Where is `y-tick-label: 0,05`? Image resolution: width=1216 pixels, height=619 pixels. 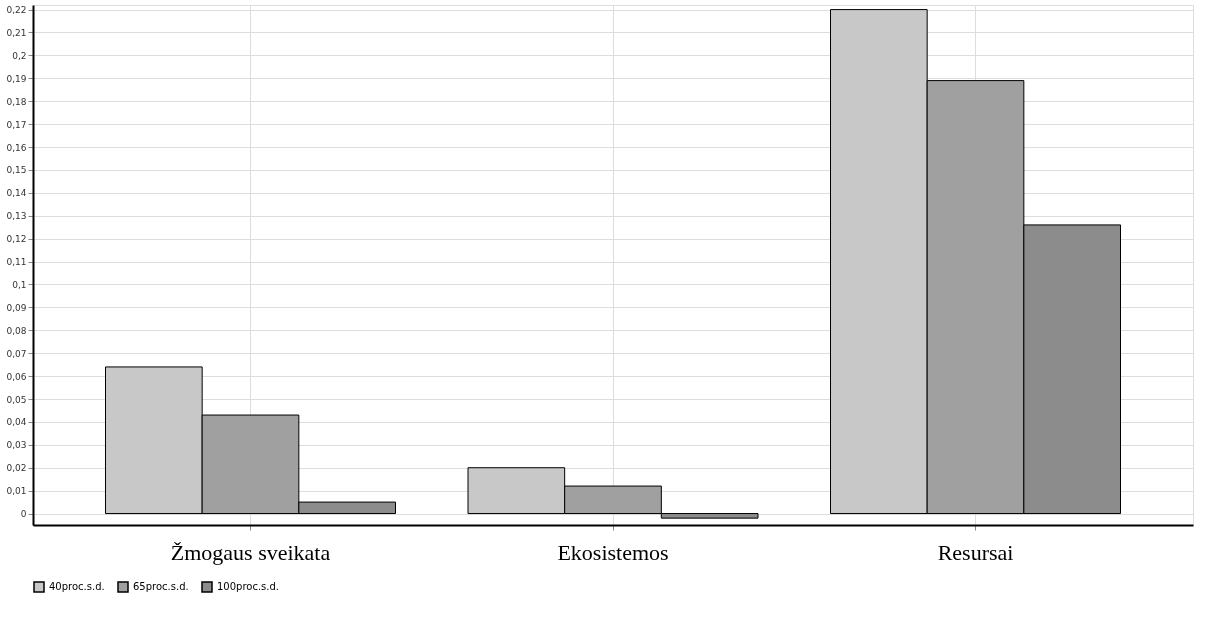
y-tick-label: 0,05 is located at coordinates (16, 399).